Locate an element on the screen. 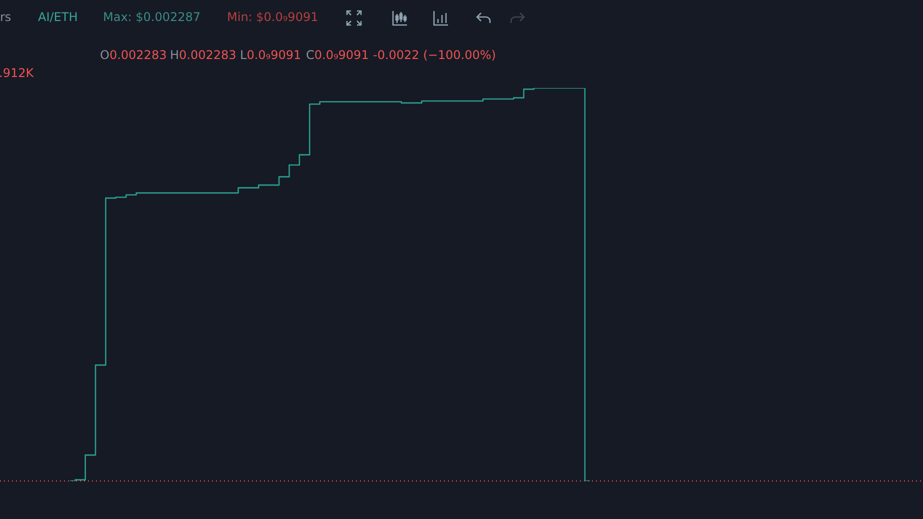 The height and width of the screenshot is (519, 923). text: L0.0₉9091 is located at coordinates (271, 55).